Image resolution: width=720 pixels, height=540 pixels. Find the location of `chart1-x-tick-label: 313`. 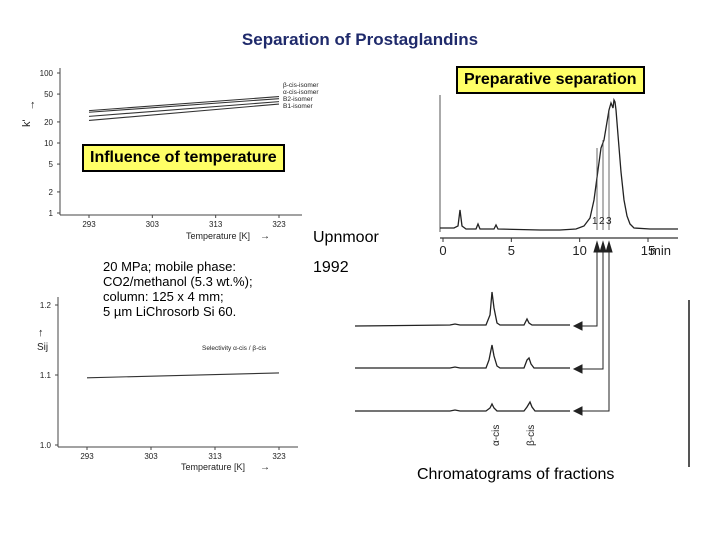

chart1-x-tick-label: 313 is located at coordinates (216, 224).